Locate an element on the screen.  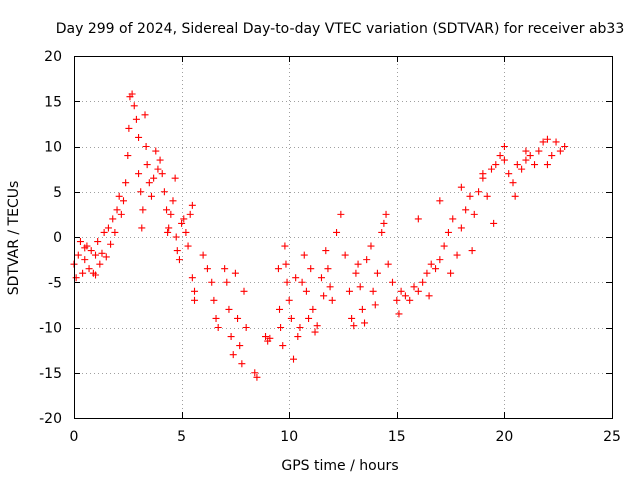
y-tick-label: 10 is located at coordinates (53, 148).